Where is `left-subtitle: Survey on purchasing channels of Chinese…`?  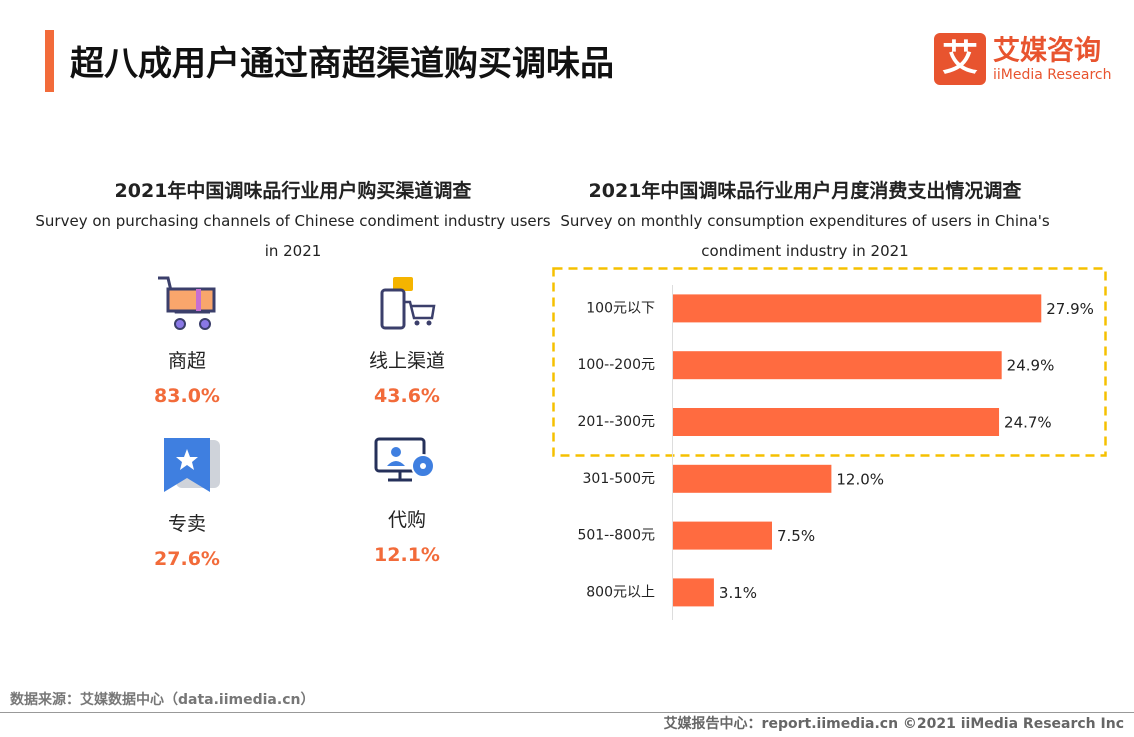
left-subtitle: Survey on purchasing channels of Chinese… is located at coordinates (293, 236).